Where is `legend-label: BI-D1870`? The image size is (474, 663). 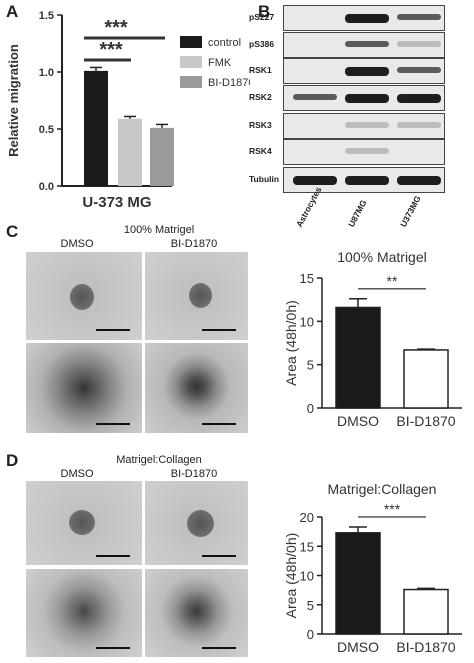 legend-label: BI-D1870 is located at coordinates (229, 83).